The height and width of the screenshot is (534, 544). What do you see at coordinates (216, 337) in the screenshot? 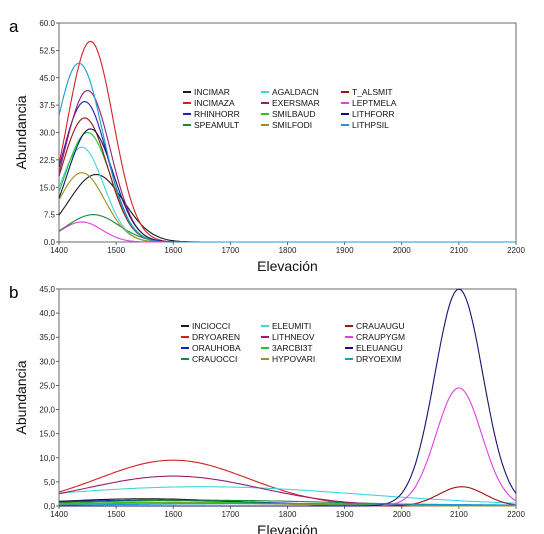
I see `legend-label: DRYOAREN` at bounding box center [216, 337].